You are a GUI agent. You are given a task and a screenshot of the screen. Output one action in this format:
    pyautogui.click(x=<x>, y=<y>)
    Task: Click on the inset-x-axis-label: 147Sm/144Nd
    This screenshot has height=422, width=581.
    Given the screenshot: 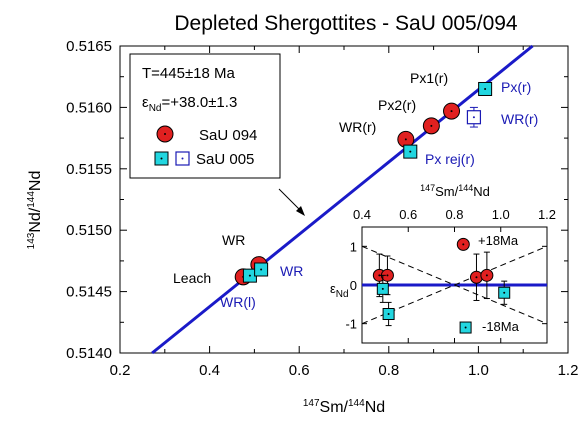 What is the action you would take?
    pyautogui.click(x=455, y=191)
    